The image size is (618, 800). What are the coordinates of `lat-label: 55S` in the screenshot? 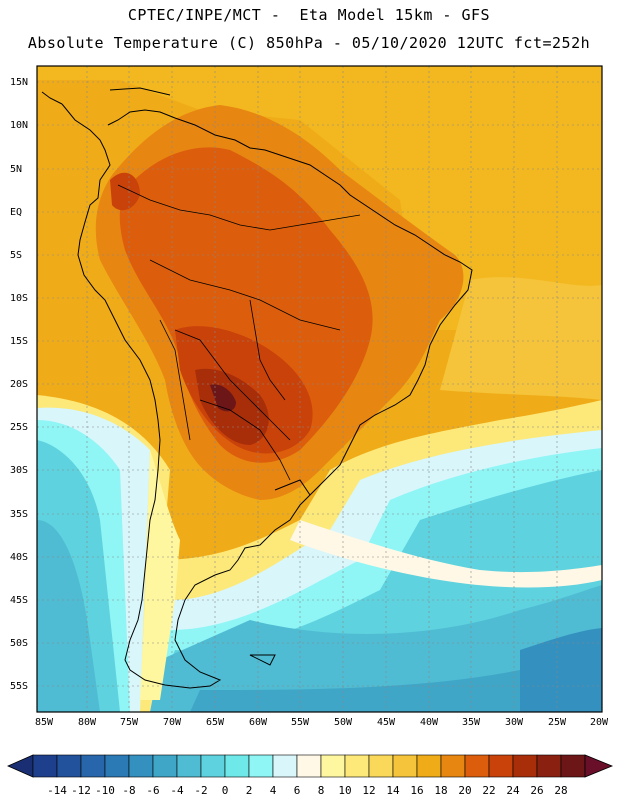 It's located at (19, 686).